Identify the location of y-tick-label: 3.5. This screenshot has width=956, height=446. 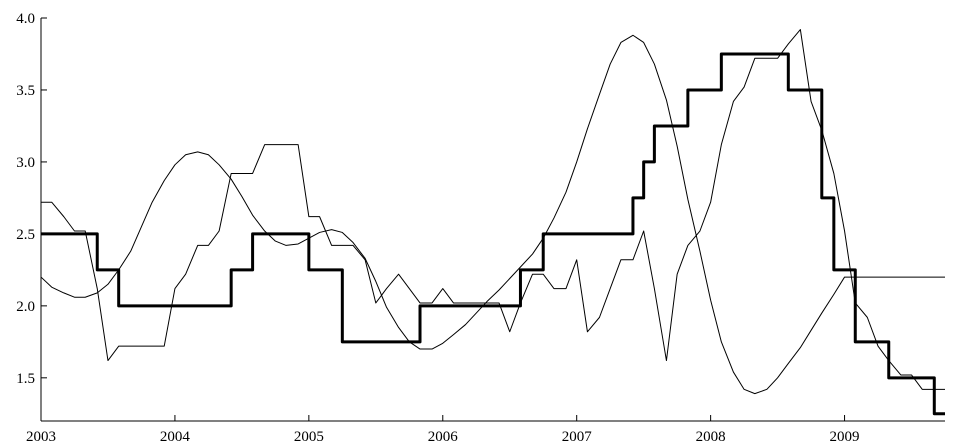
(25, 91).